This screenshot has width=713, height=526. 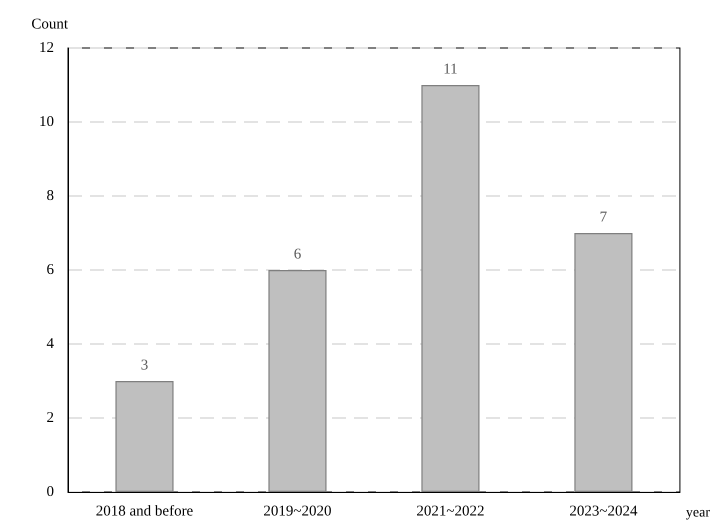 What do you see at coordinates (297, 512) in the screenshot?
I see `x-tick-label: 2019~2020` at bounding box center [297, 512].